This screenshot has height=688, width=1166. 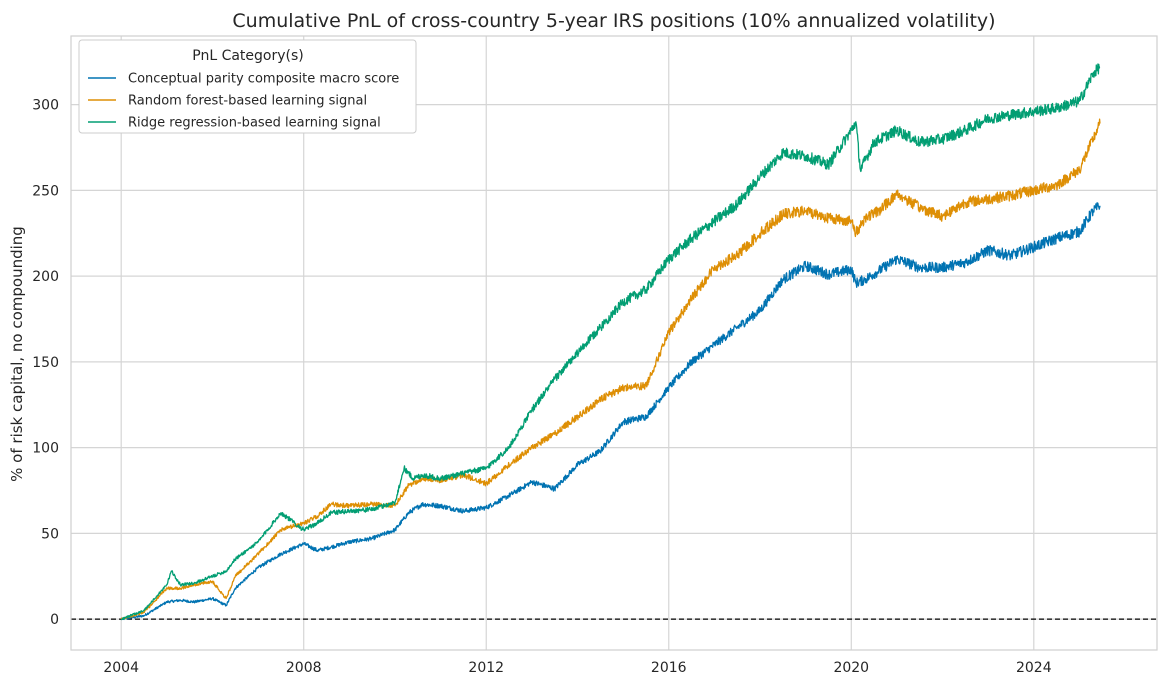 I want to click on legend-label: Random forest-based learning signal, so click(x=247, y=101).